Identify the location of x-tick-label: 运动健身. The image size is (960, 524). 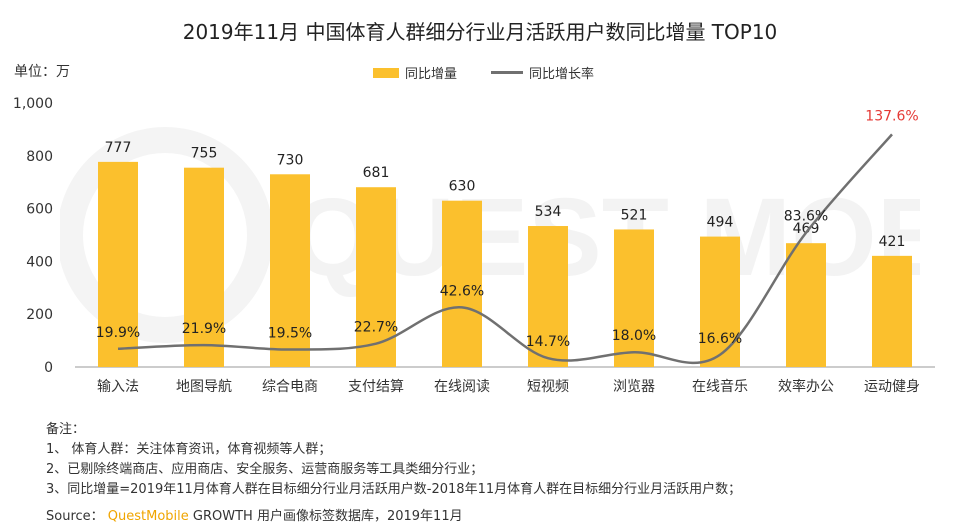
(892, 387).